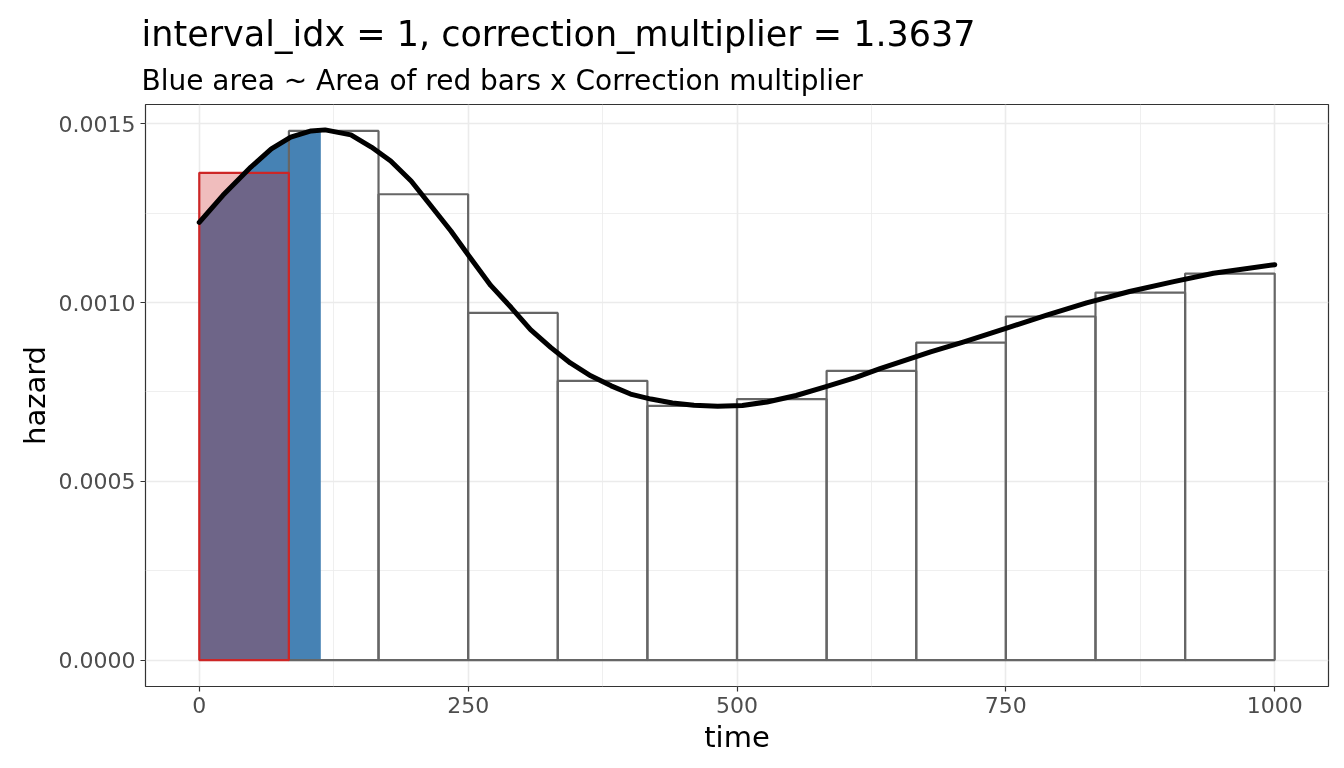 This screenshot has width=1344, height=768. Describe the element at coordinates (97, 661) in the screenshot. I see `y-tick-label: 0.0000` at that location.